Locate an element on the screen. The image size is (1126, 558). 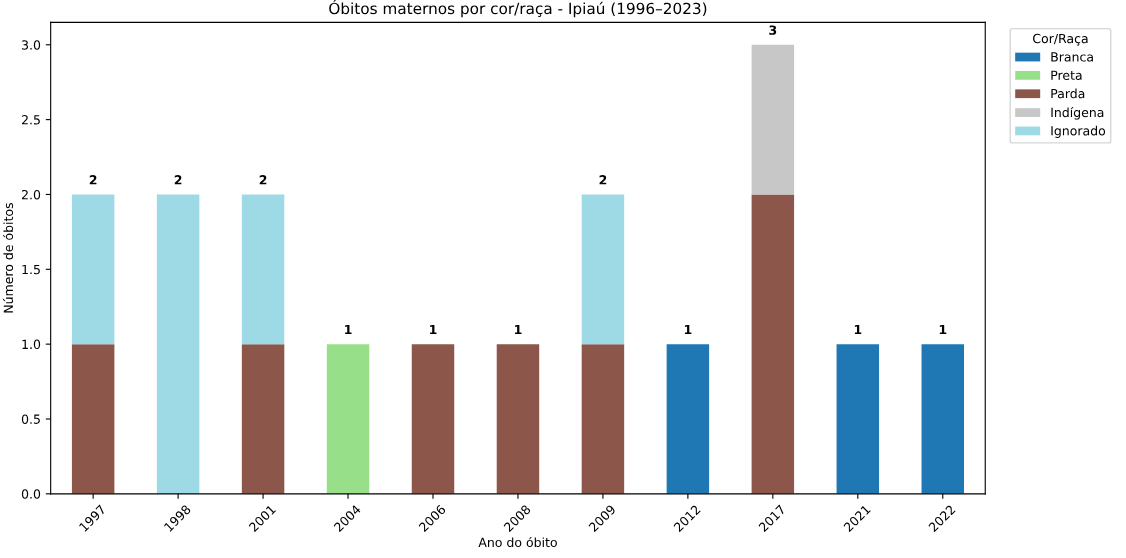
x-axis-title: Ano do óbito is located at coordinates (517, 542).